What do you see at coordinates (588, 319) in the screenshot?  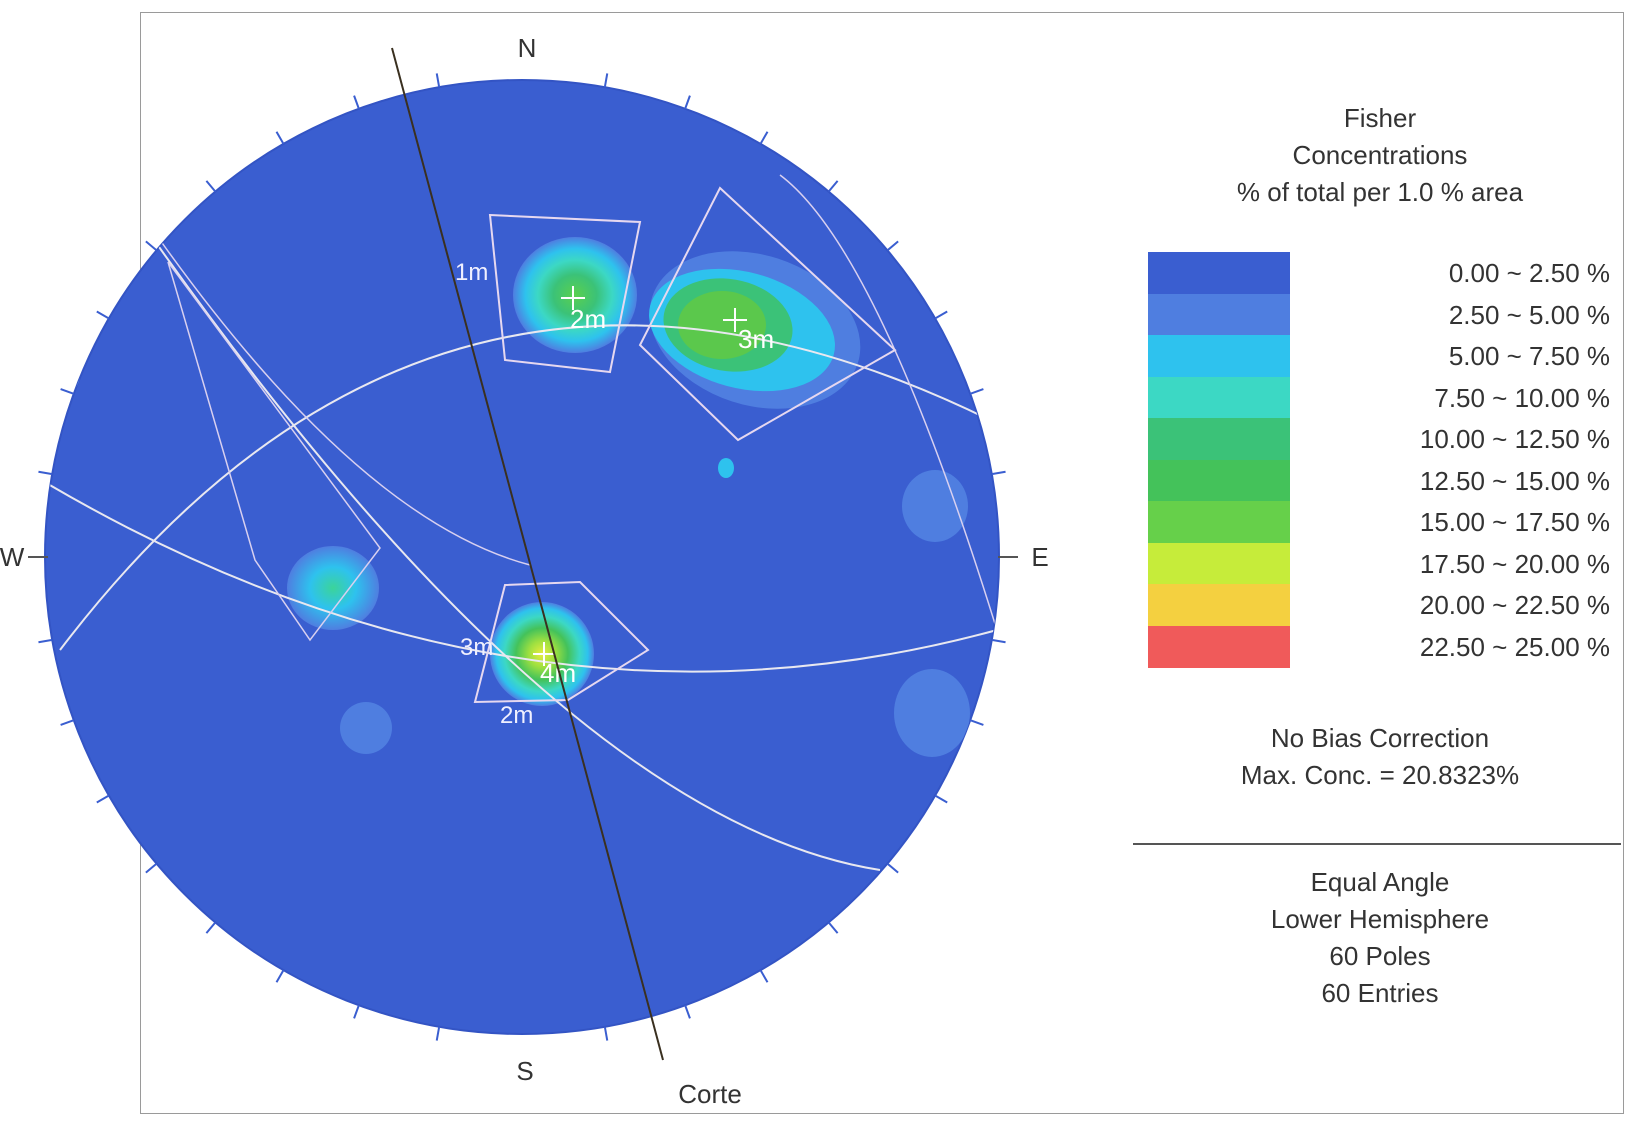 I see `set-label-2m: 2m` at bounding box center [588, 319].